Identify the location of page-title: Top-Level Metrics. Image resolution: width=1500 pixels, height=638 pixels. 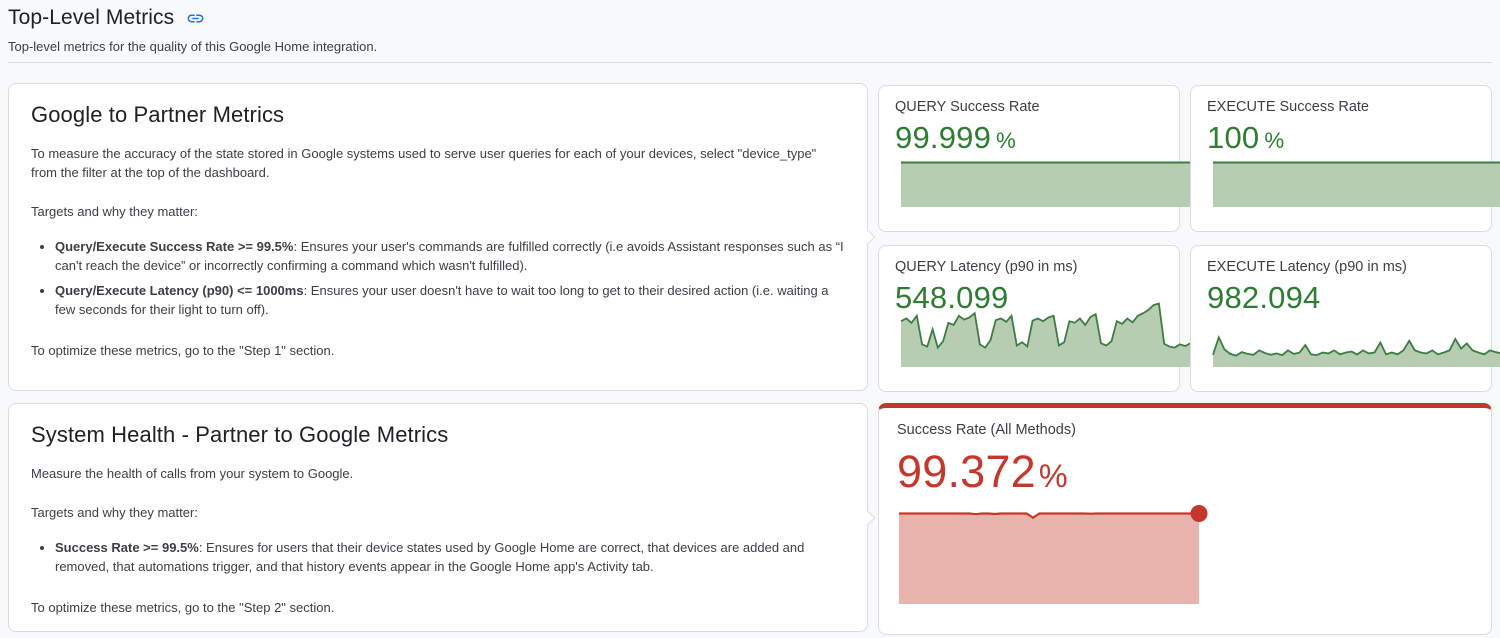
(91, 17).